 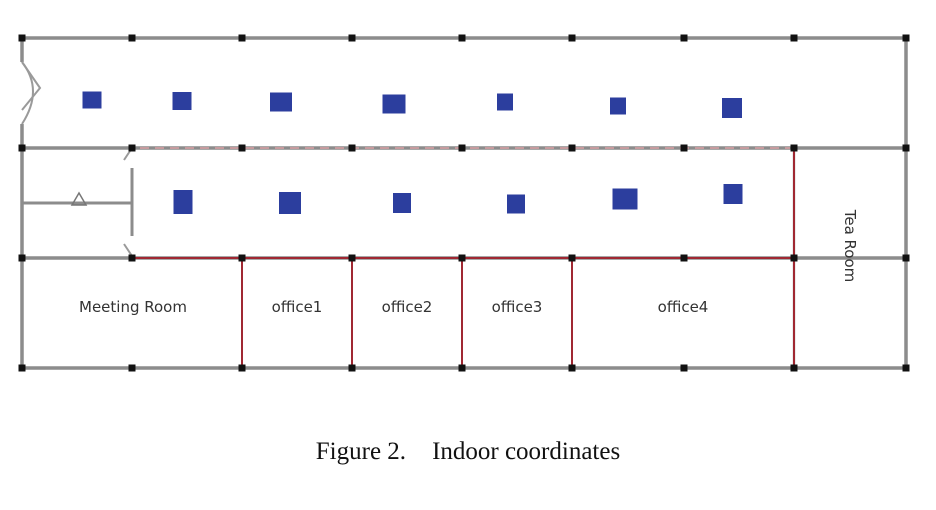 I want to click on figure-caption: Figure 2. Indoor coordinates, so click(x=468, y=452).